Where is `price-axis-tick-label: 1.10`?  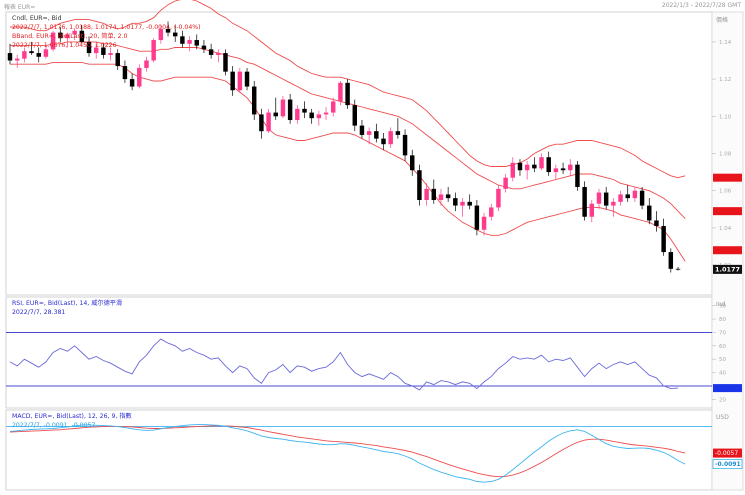 price-axis-tick-label: 1.10 is located at coordinates (725, 117).